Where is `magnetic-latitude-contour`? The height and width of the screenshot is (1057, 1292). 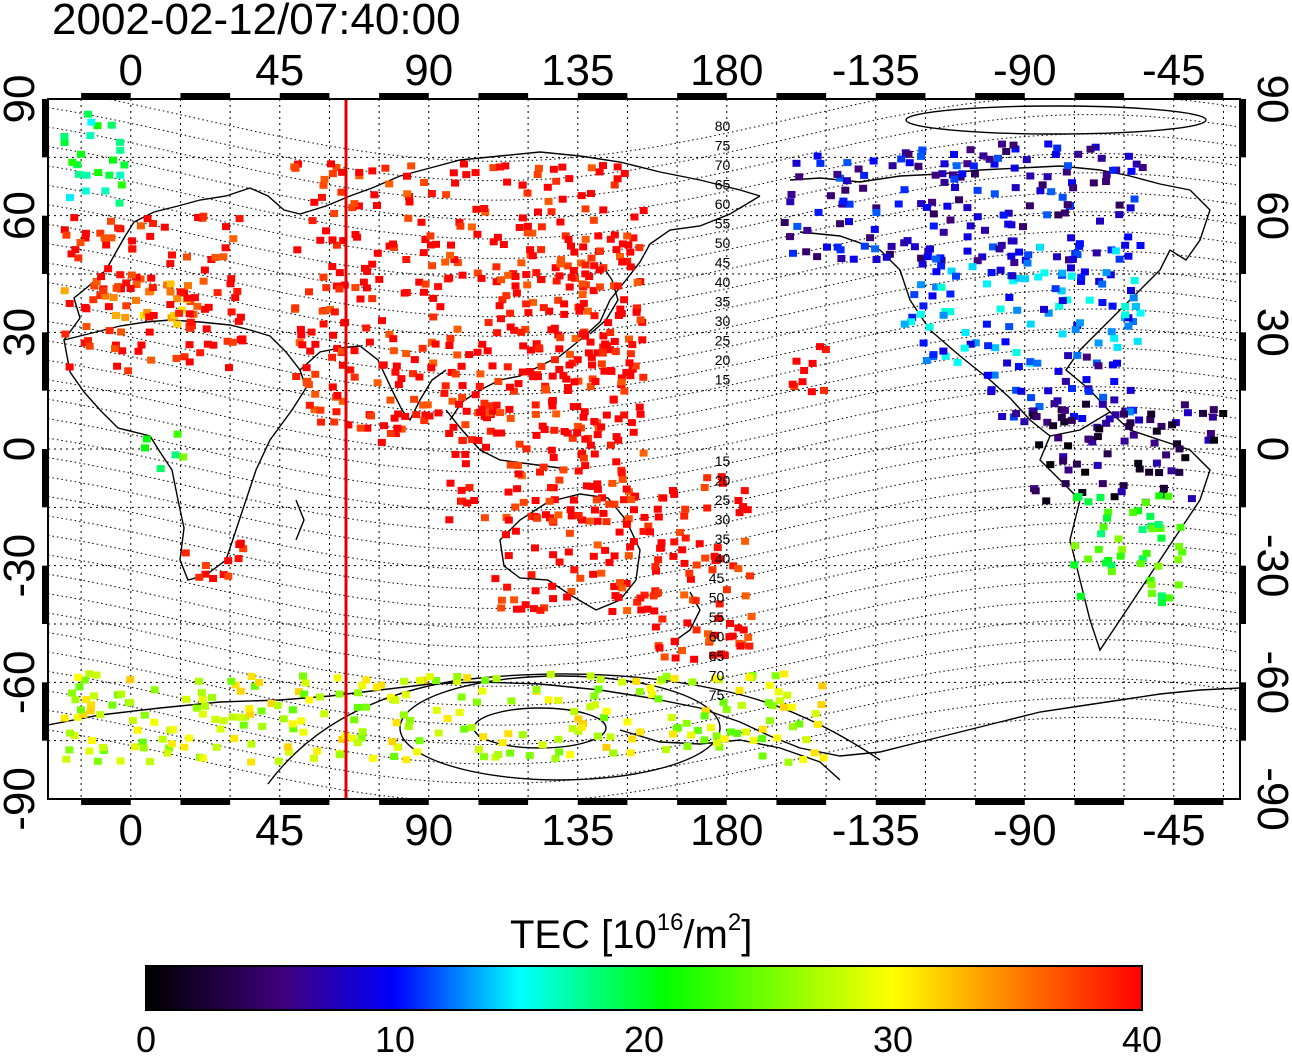
magnetic-latitude-contour is located at coordinates (644, 624).